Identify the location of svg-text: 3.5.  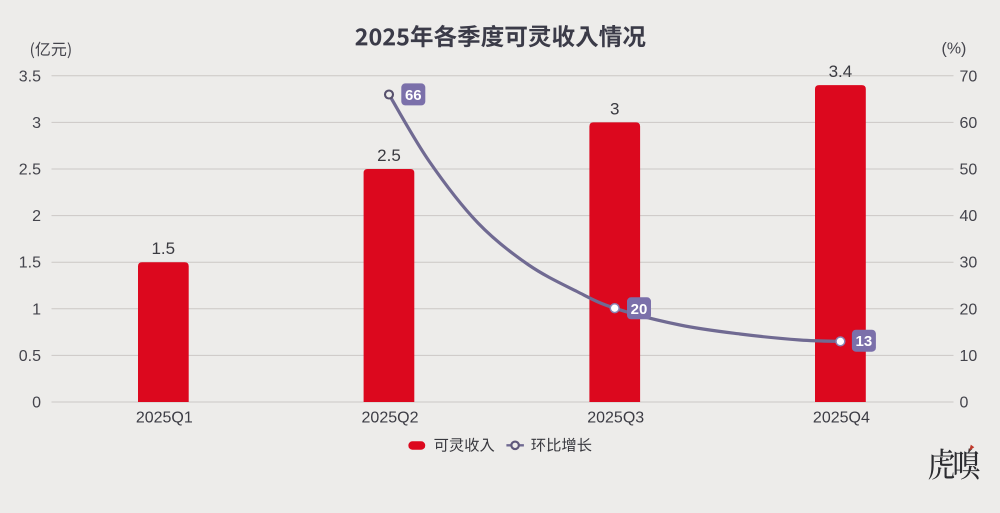
(30, 76).